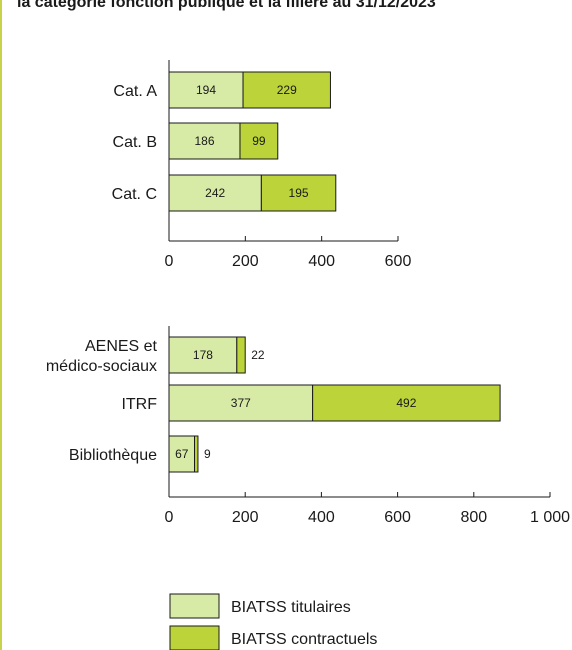 This screenshot has width=572, height=650. I want to click on data-label: 242, so click(215, 193).